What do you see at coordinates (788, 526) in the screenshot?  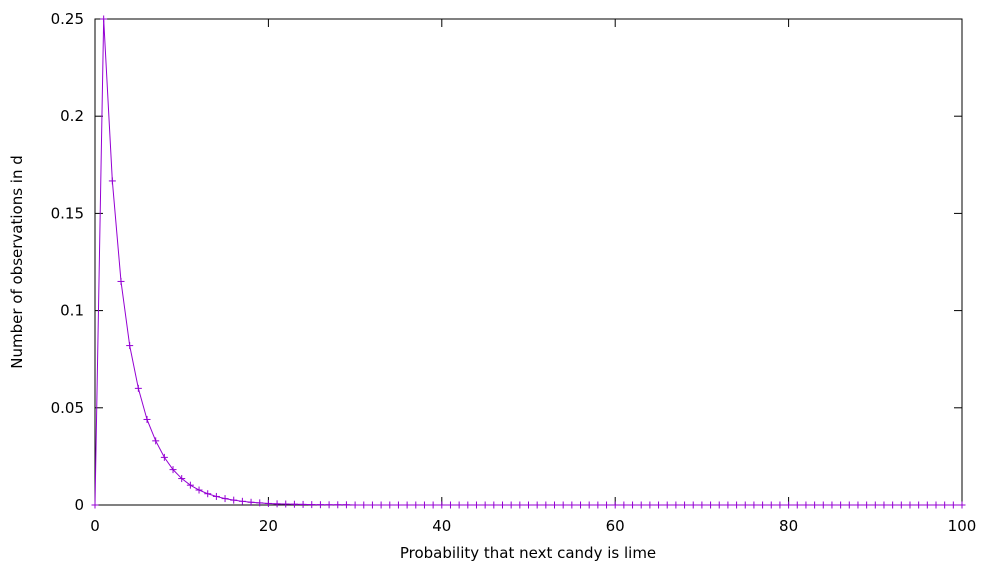 I see `x-tick-label: 80` at bounding box center [788, 526].